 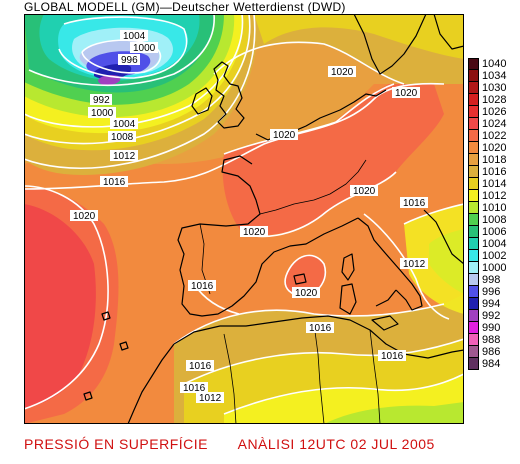 I want to click on legend-entry: 998, so click(x=494, y=280).